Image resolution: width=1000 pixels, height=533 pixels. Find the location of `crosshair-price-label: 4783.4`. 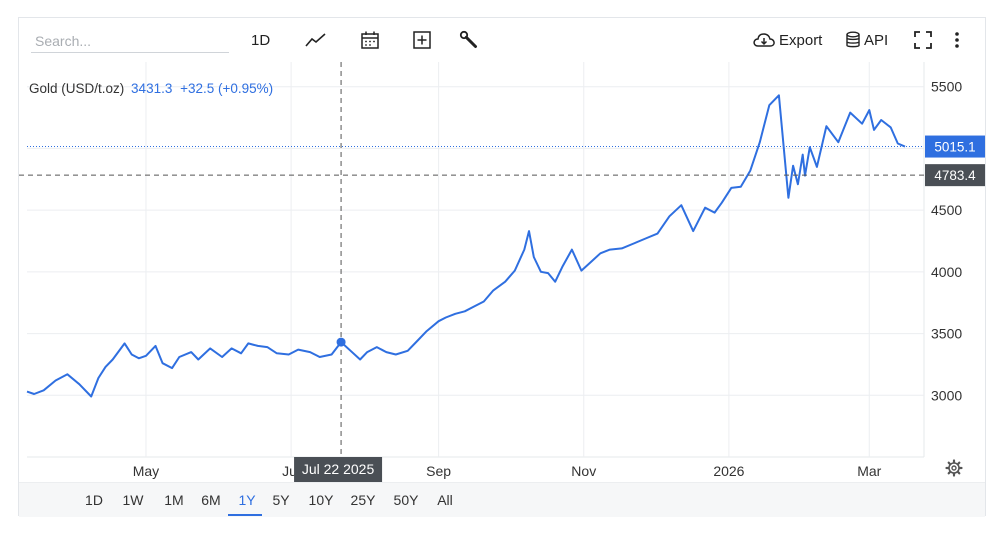

crosshair-price-label: 4783.4 is located at coordinates (955, 175).